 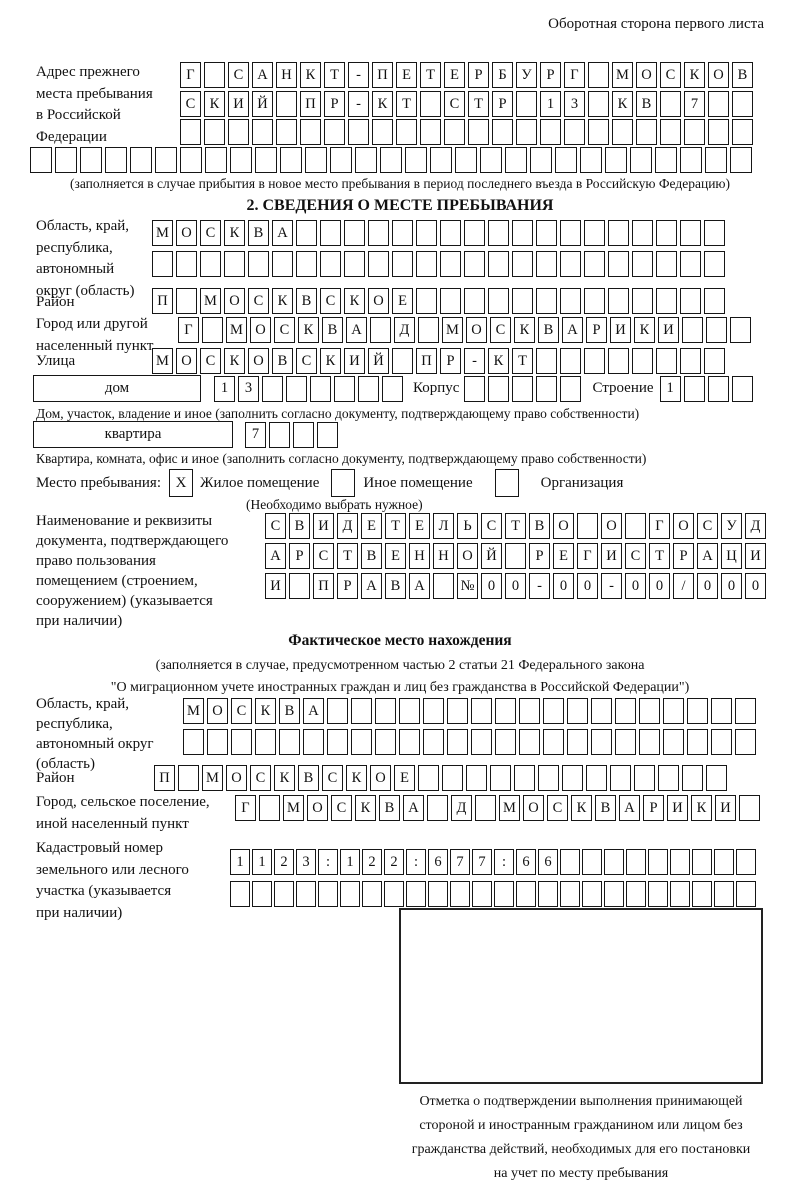 What do you see at coordinates (731, 556) in the screenshot?
I see `char-box: Ц` at bounding box center [731, 556].